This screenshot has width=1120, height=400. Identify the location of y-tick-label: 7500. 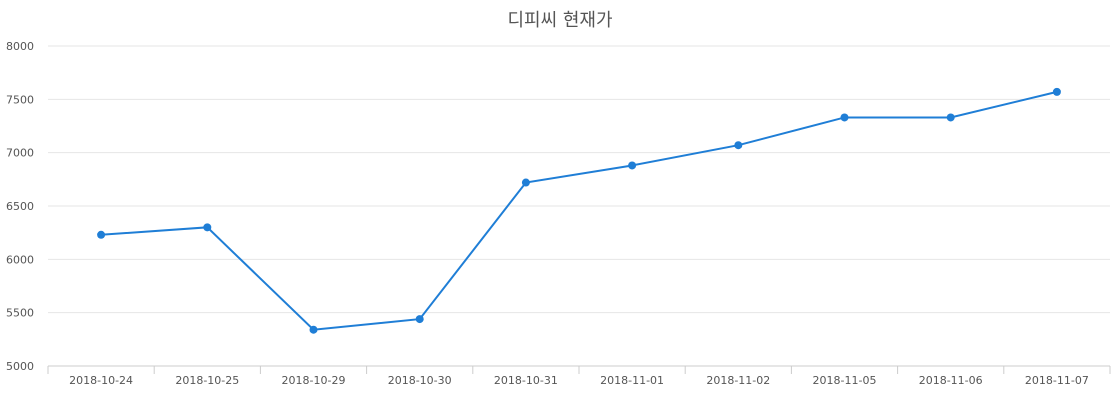
(20, 99).